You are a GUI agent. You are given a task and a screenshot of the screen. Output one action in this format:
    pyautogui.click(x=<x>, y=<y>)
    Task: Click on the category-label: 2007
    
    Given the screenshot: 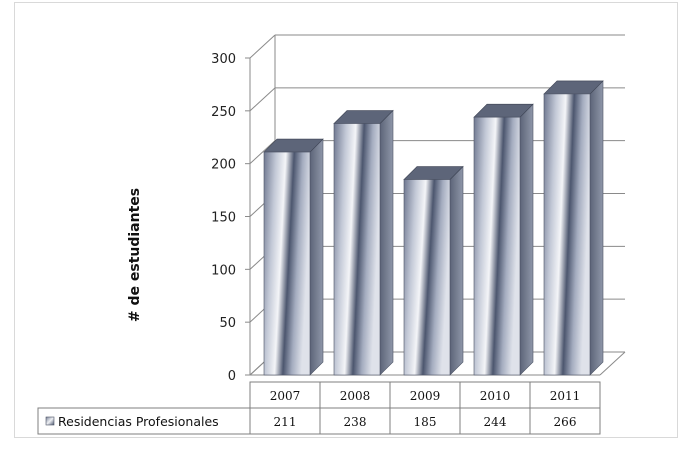 What is the action you would take?
    pyautogui.click(x=285, y=396)
    